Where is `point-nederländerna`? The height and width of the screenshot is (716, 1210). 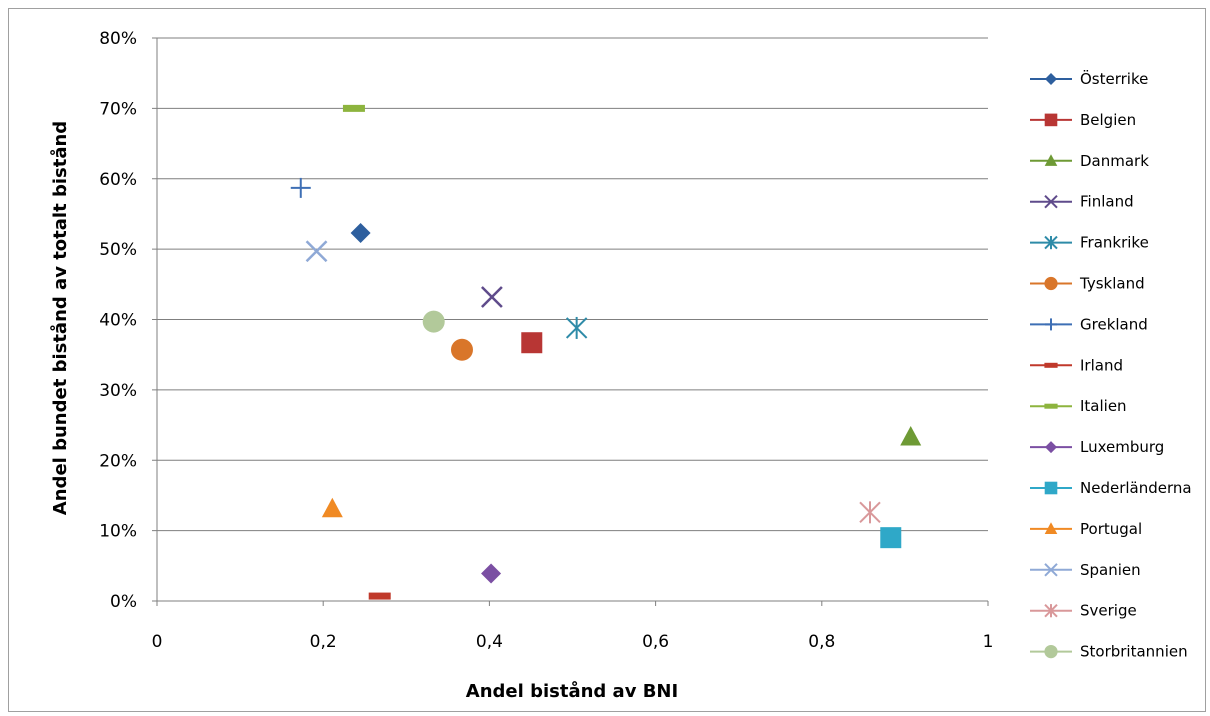 point-nederländerna is located at coordinates (891, 538).